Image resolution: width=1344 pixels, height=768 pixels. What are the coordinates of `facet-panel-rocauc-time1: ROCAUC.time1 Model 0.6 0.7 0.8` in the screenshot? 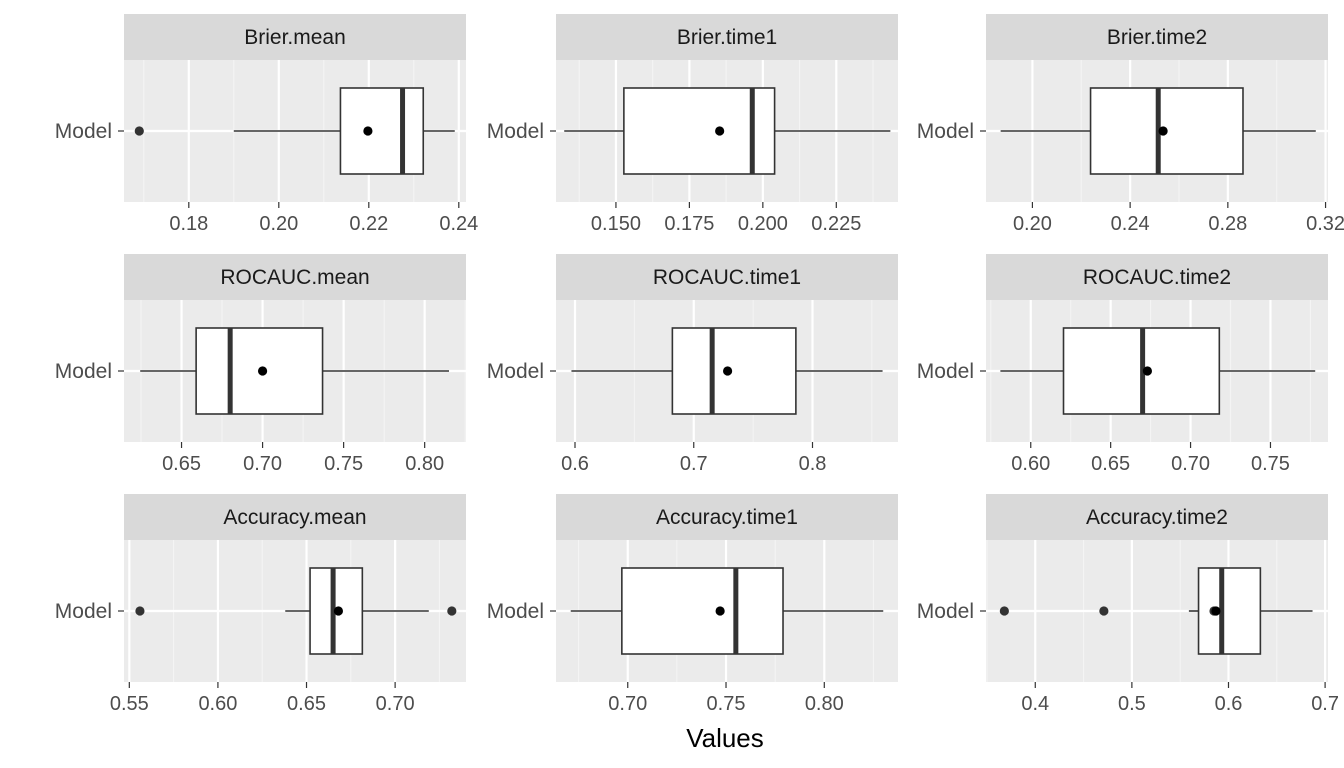 It's located at (692, 364).